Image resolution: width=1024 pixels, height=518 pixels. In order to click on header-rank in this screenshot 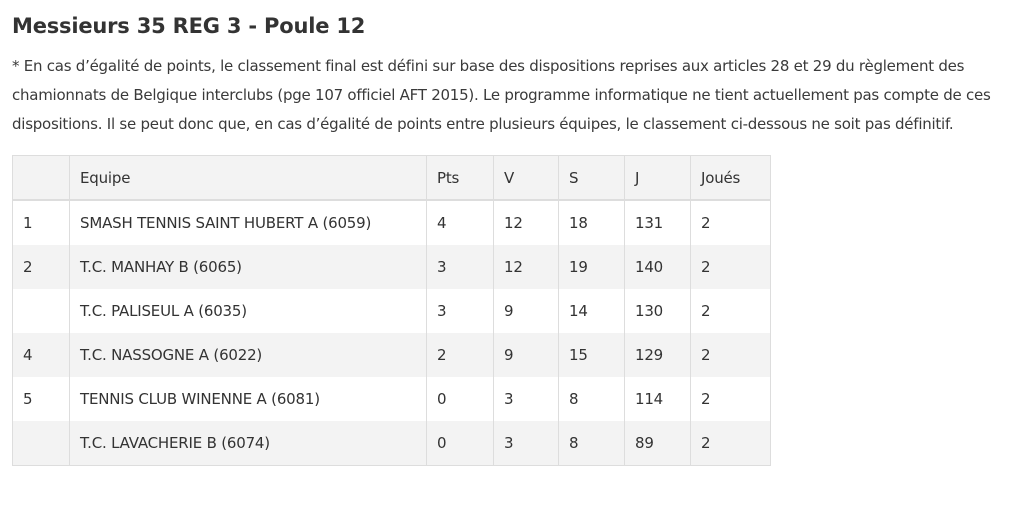, I will do `click(41, 178)`.